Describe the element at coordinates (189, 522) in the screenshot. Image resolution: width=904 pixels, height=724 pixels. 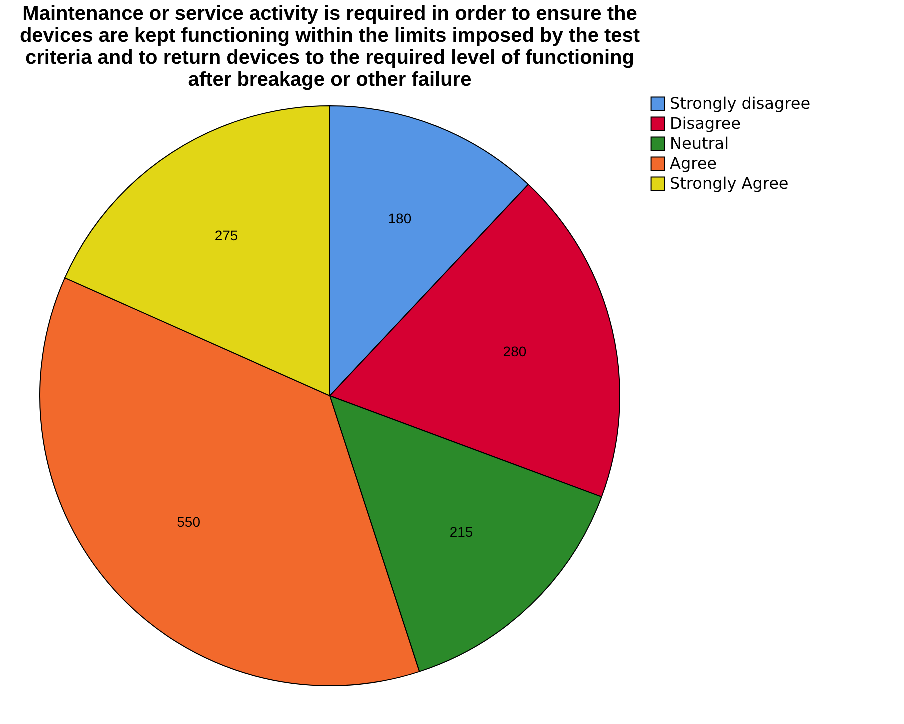
I see `data-label: 550` at that location.